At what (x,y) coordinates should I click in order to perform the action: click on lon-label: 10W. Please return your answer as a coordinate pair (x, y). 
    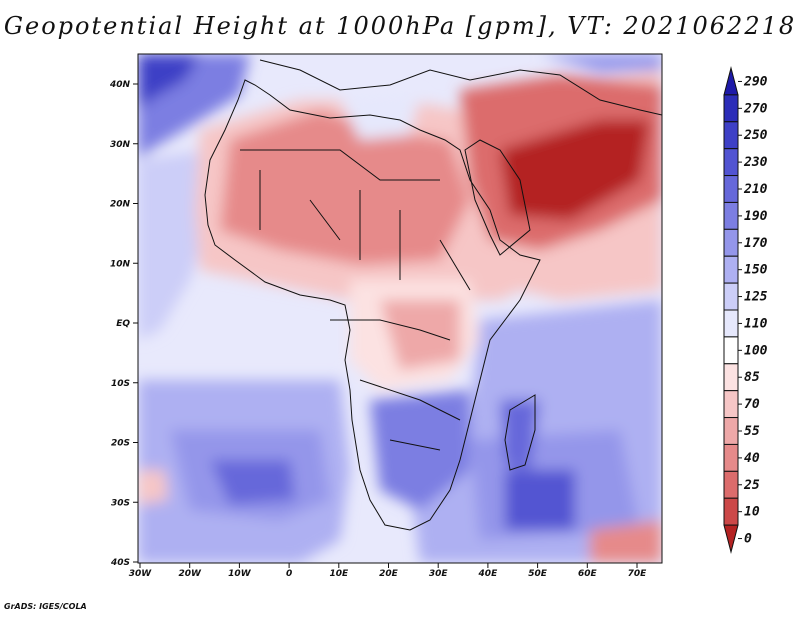
    Looking at the image, I should click on (240, 574).